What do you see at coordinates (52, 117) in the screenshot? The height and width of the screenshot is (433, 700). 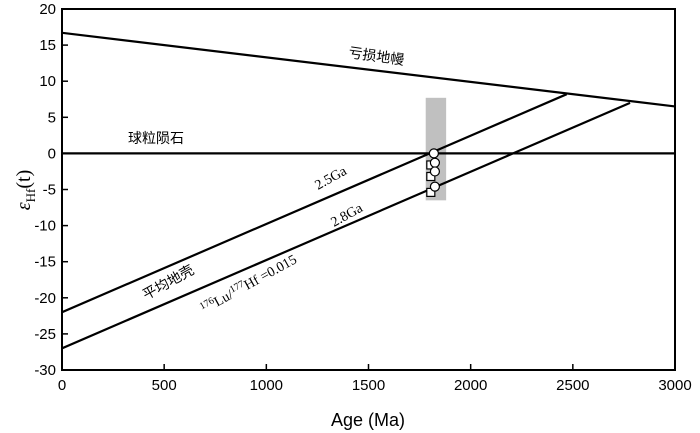 I see `y-tick-label: 5` at bounding box center [52, 117].